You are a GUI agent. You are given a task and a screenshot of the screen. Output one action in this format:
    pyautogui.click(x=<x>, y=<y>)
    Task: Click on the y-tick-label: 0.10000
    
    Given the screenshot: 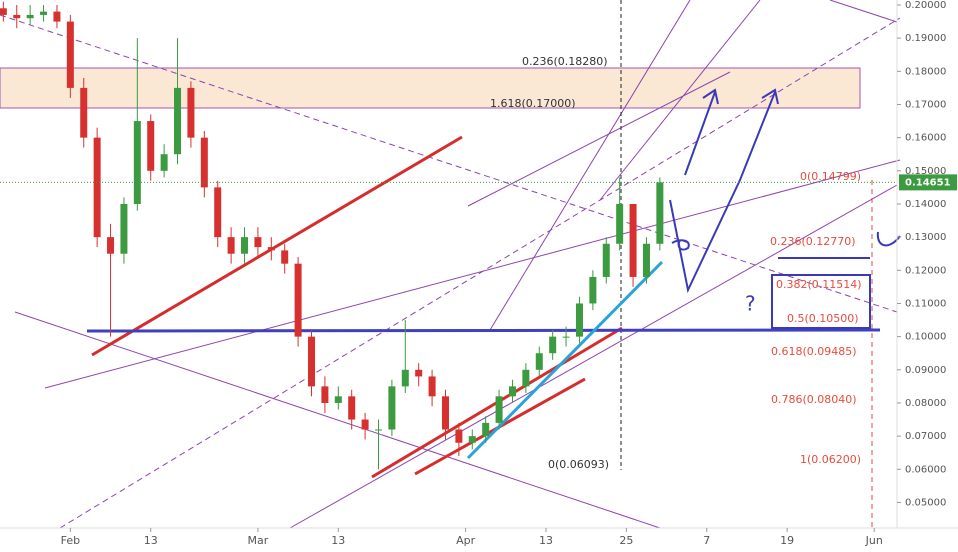 What is the action you would take?
    pyautogui.click(x=925, y=337)
    